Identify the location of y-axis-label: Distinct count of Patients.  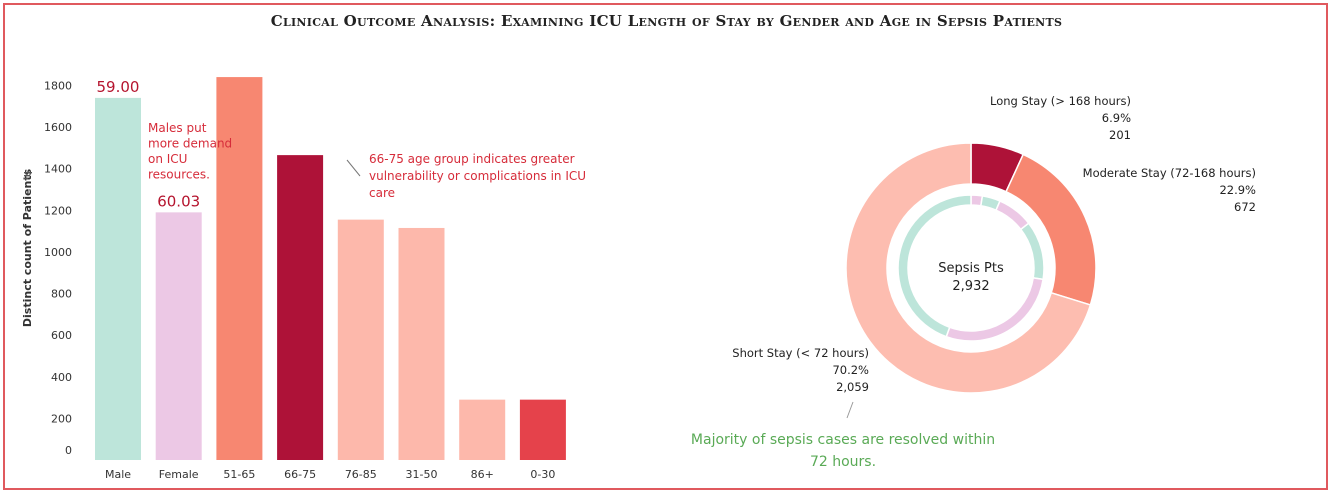
(27, 247).